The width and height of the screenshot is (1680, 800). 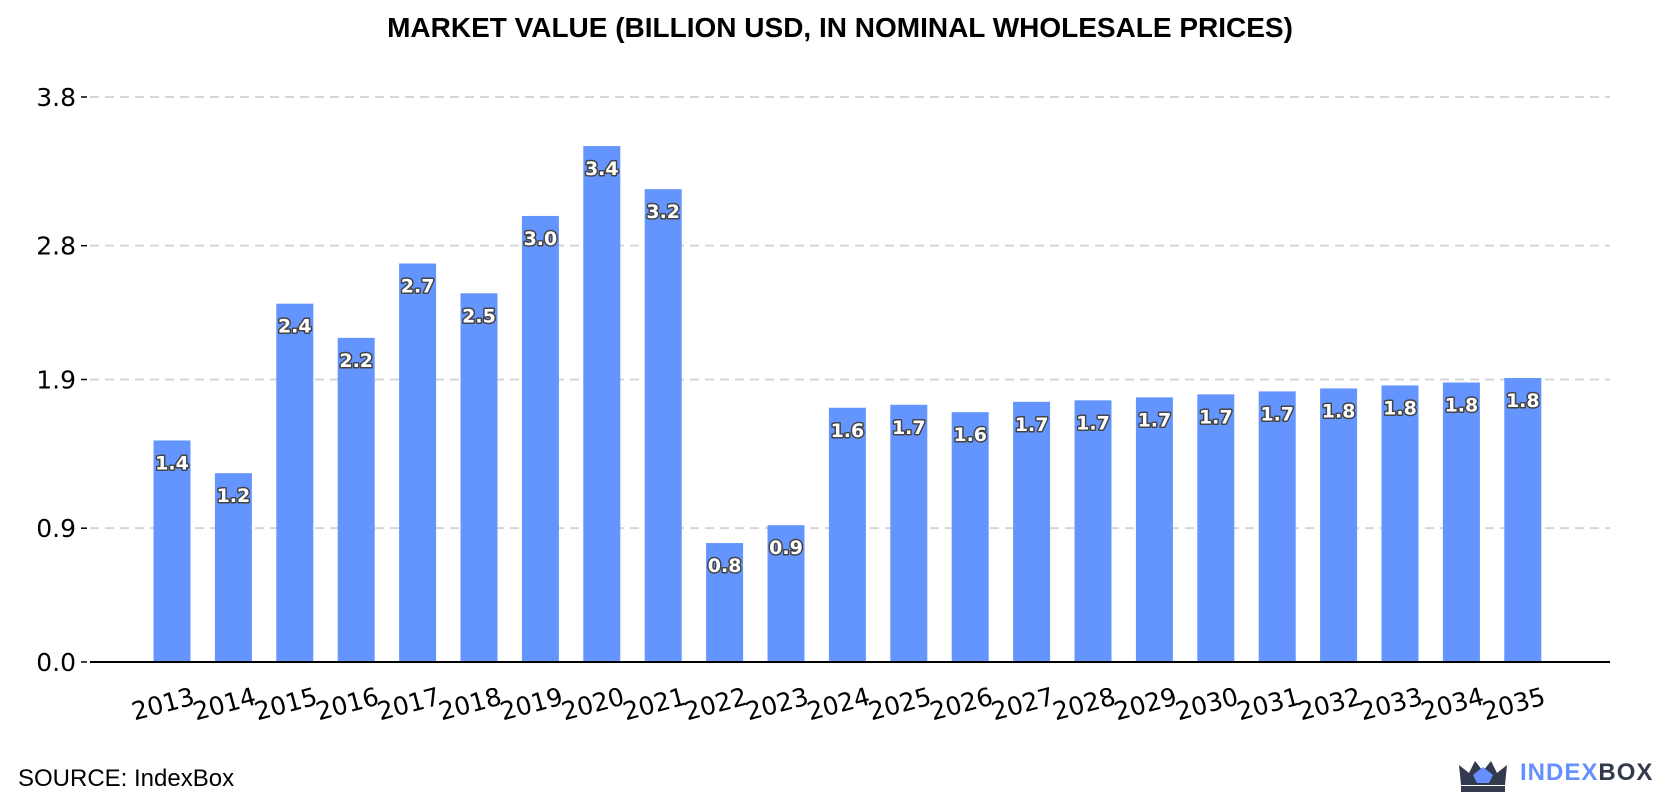 What do you see at coordinates (1483, 776) in the screenshot?
I see `crown-icon` at bounding box center [1483, 776].